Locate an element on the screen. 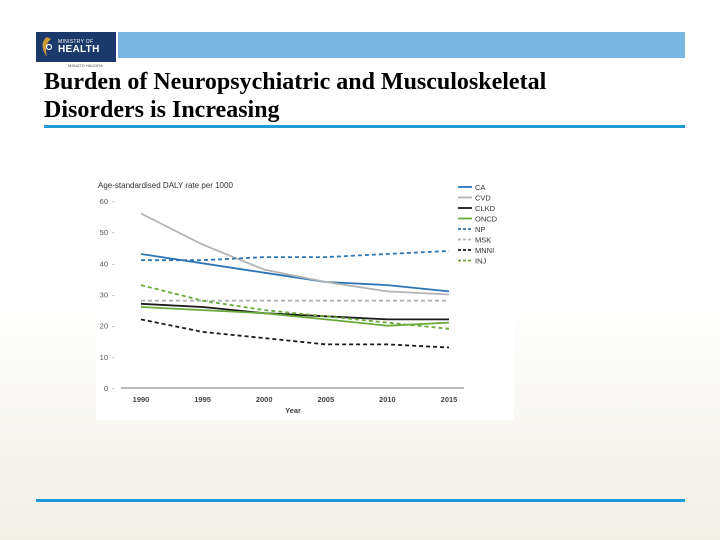  logo-small-text: MINISTRY OF is located at coordinates (76, 41).